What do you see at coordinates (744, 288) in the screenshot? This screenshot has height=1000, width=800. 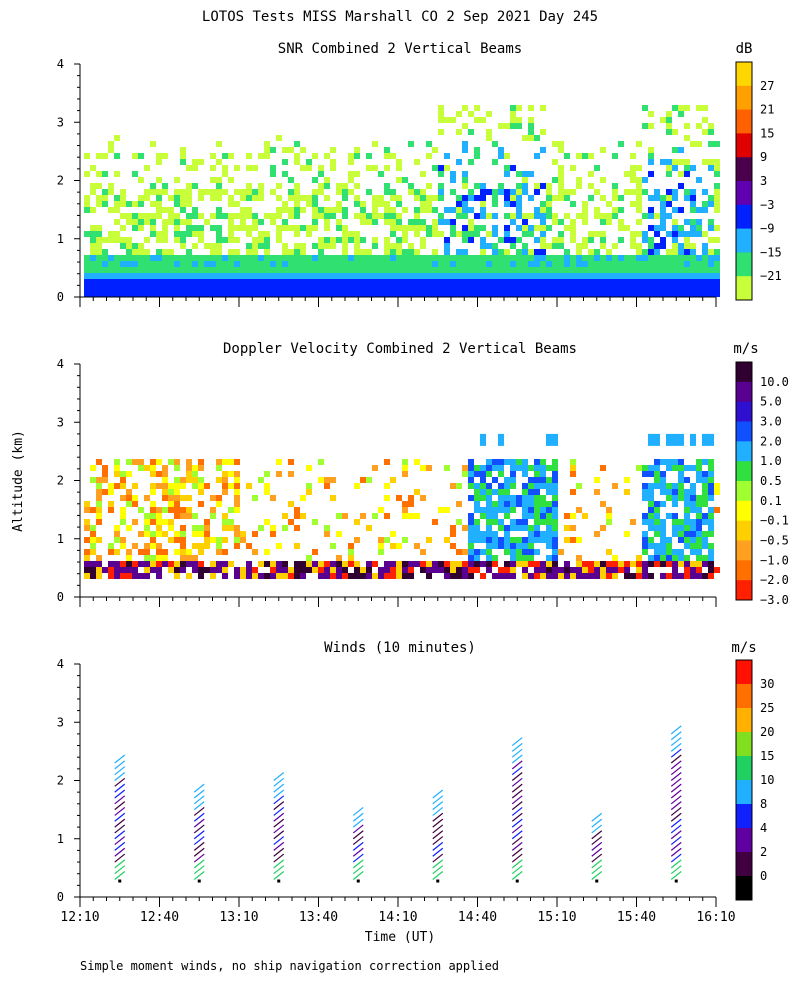 I see `colorbar-swatch` at bounding box center [744, 288].